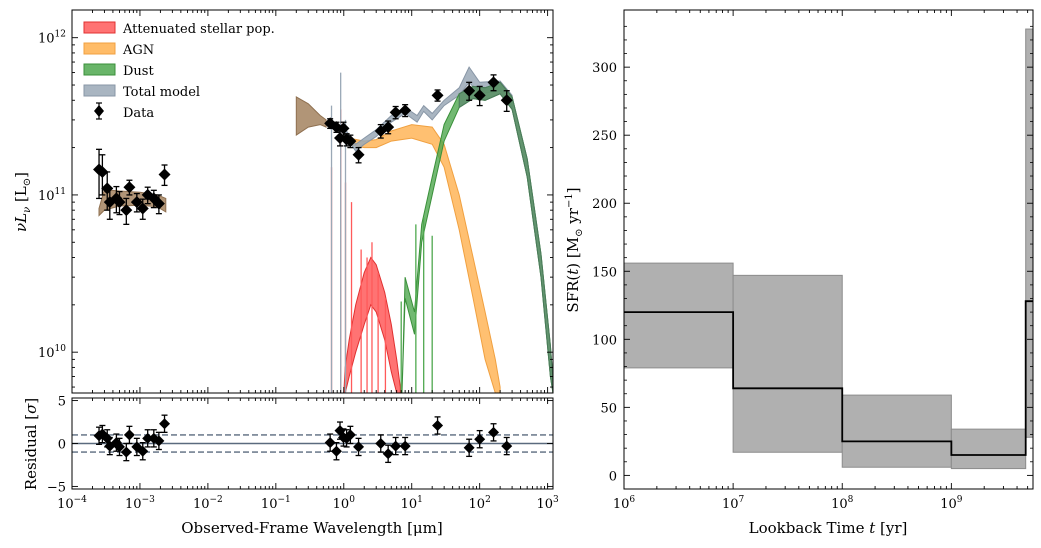 The image size is (1041, 548). I want to click on residual-data-points, so click(303, 439).